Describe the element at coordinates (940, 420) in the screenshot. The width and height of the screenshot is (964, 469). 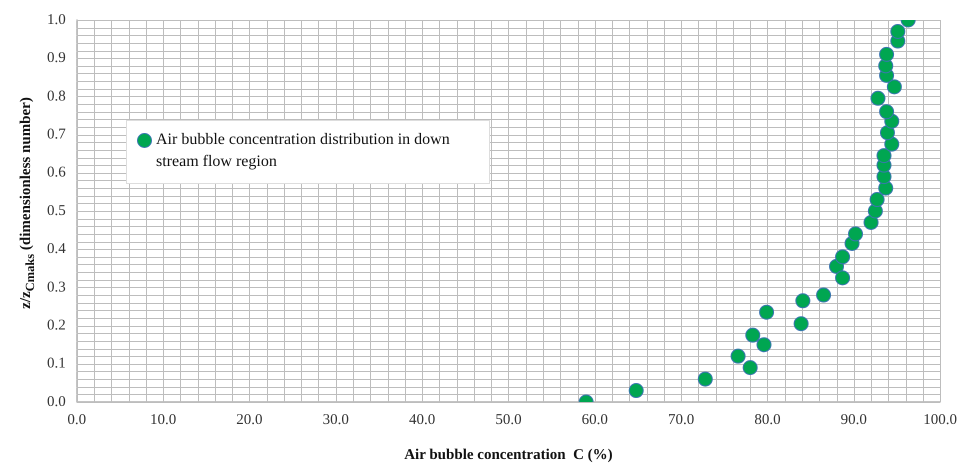
I see `x-tick-label: 100.0` at that location.